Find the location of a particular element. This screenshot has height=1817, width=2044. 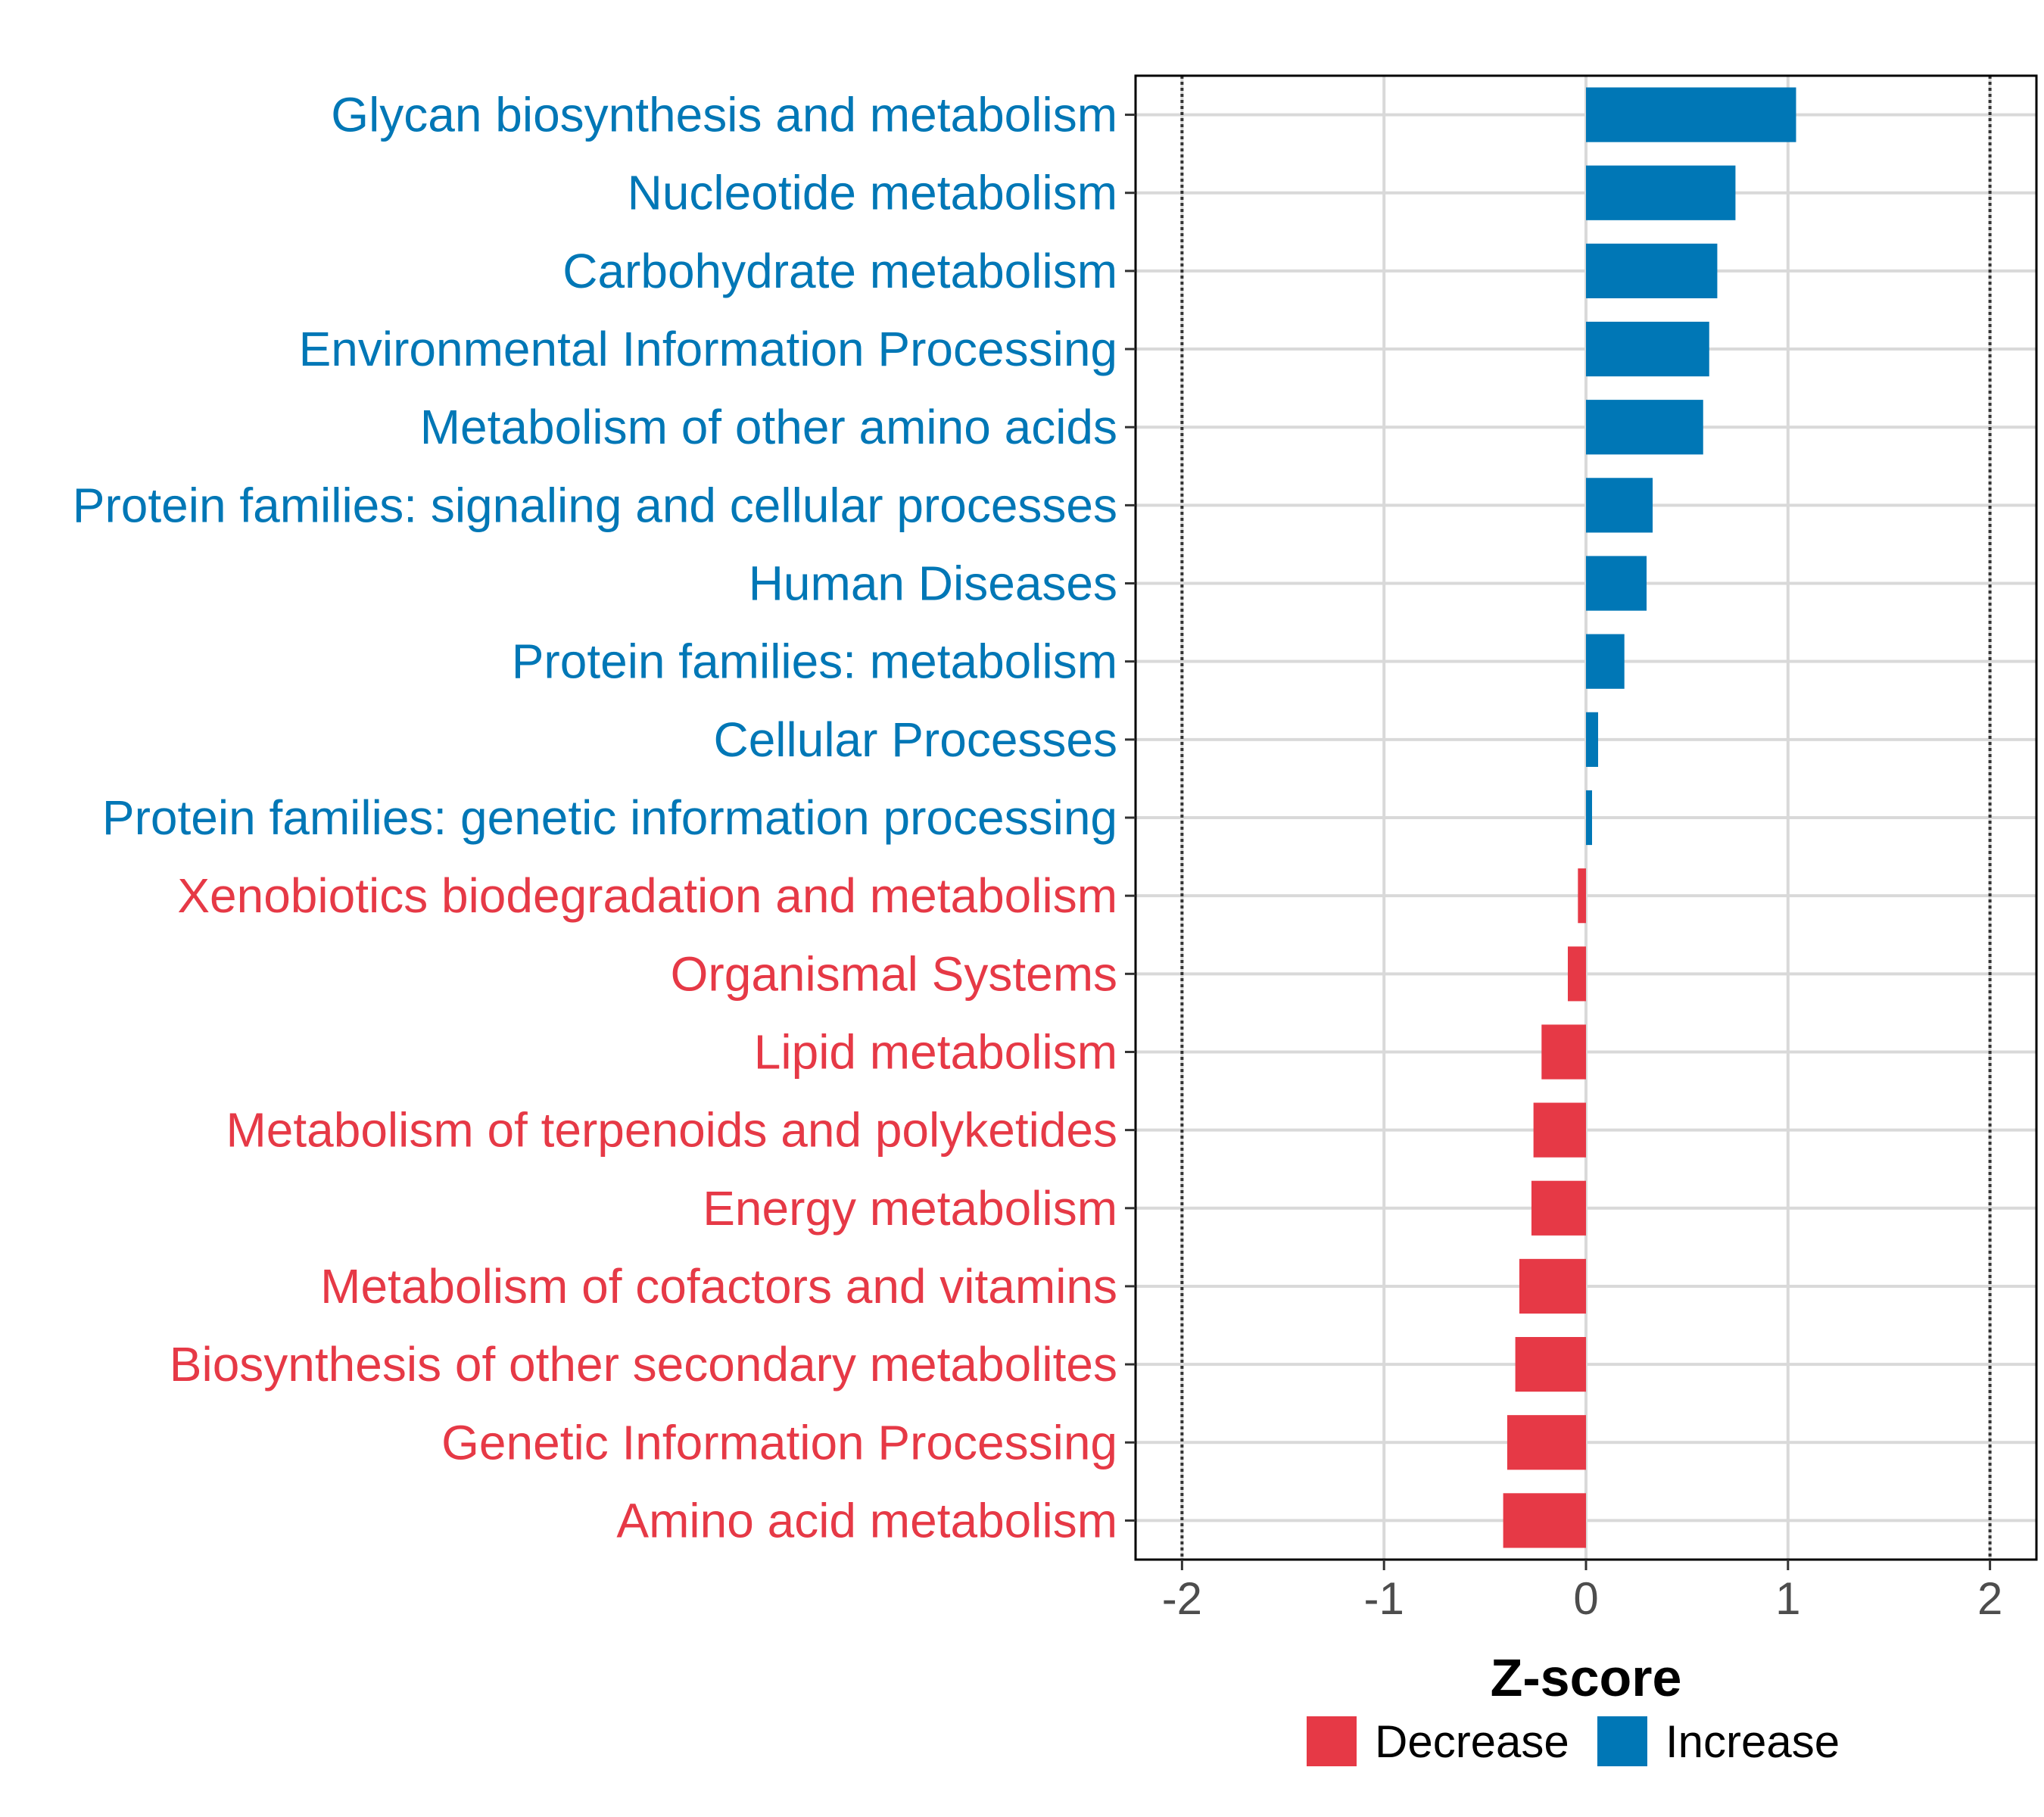

category-label: Lipid metabolism is located at coordinates (935, 1051).